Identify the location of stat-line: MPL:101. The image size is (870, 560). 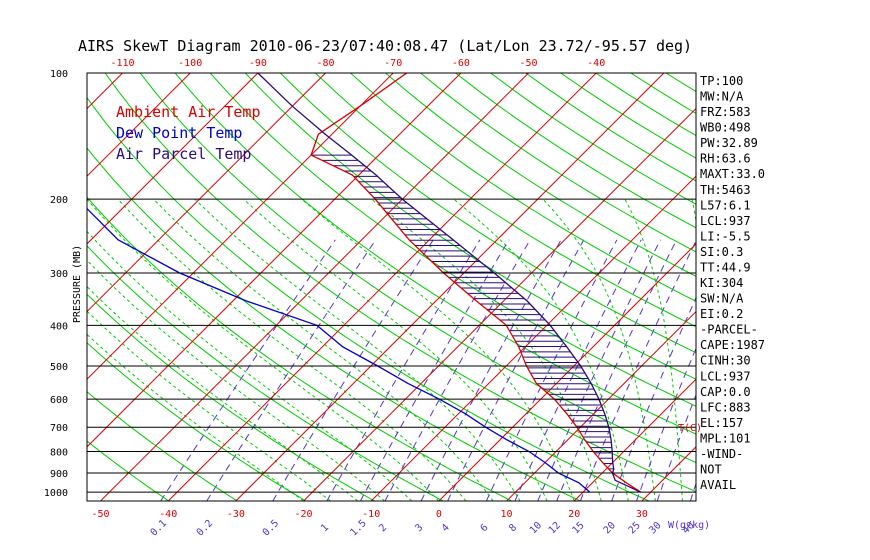
(725, 438).